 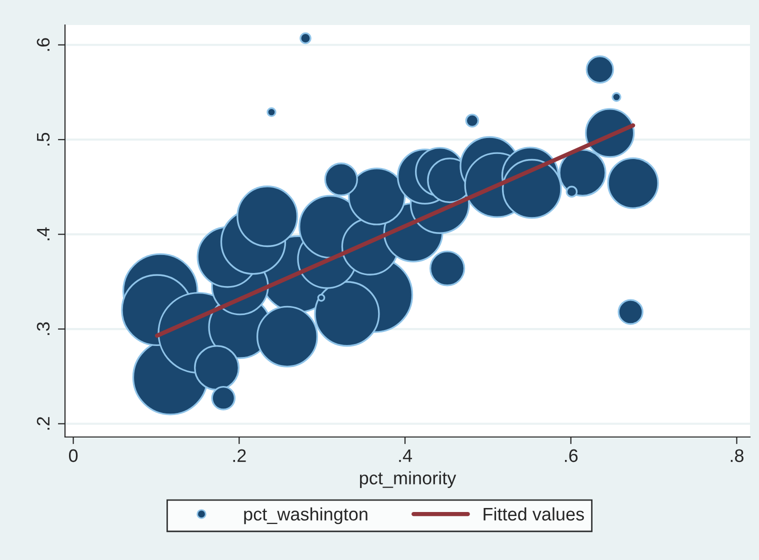 I want to click on x-tick-label: .6, so click(x=571, y=455).